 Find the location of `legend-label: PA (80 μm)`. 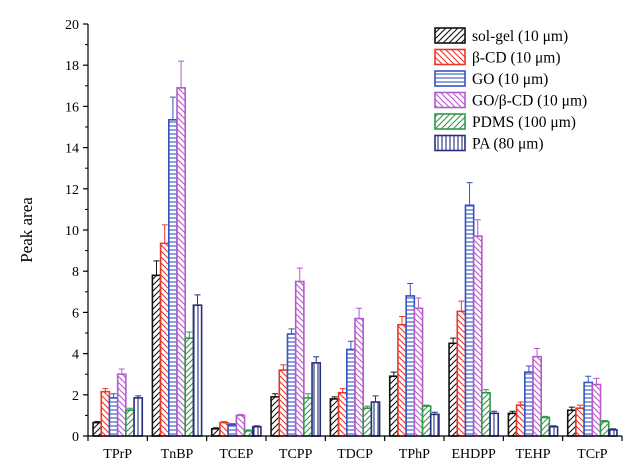

legend-label: PA (80 μm) is located at coordinates (507, 144).